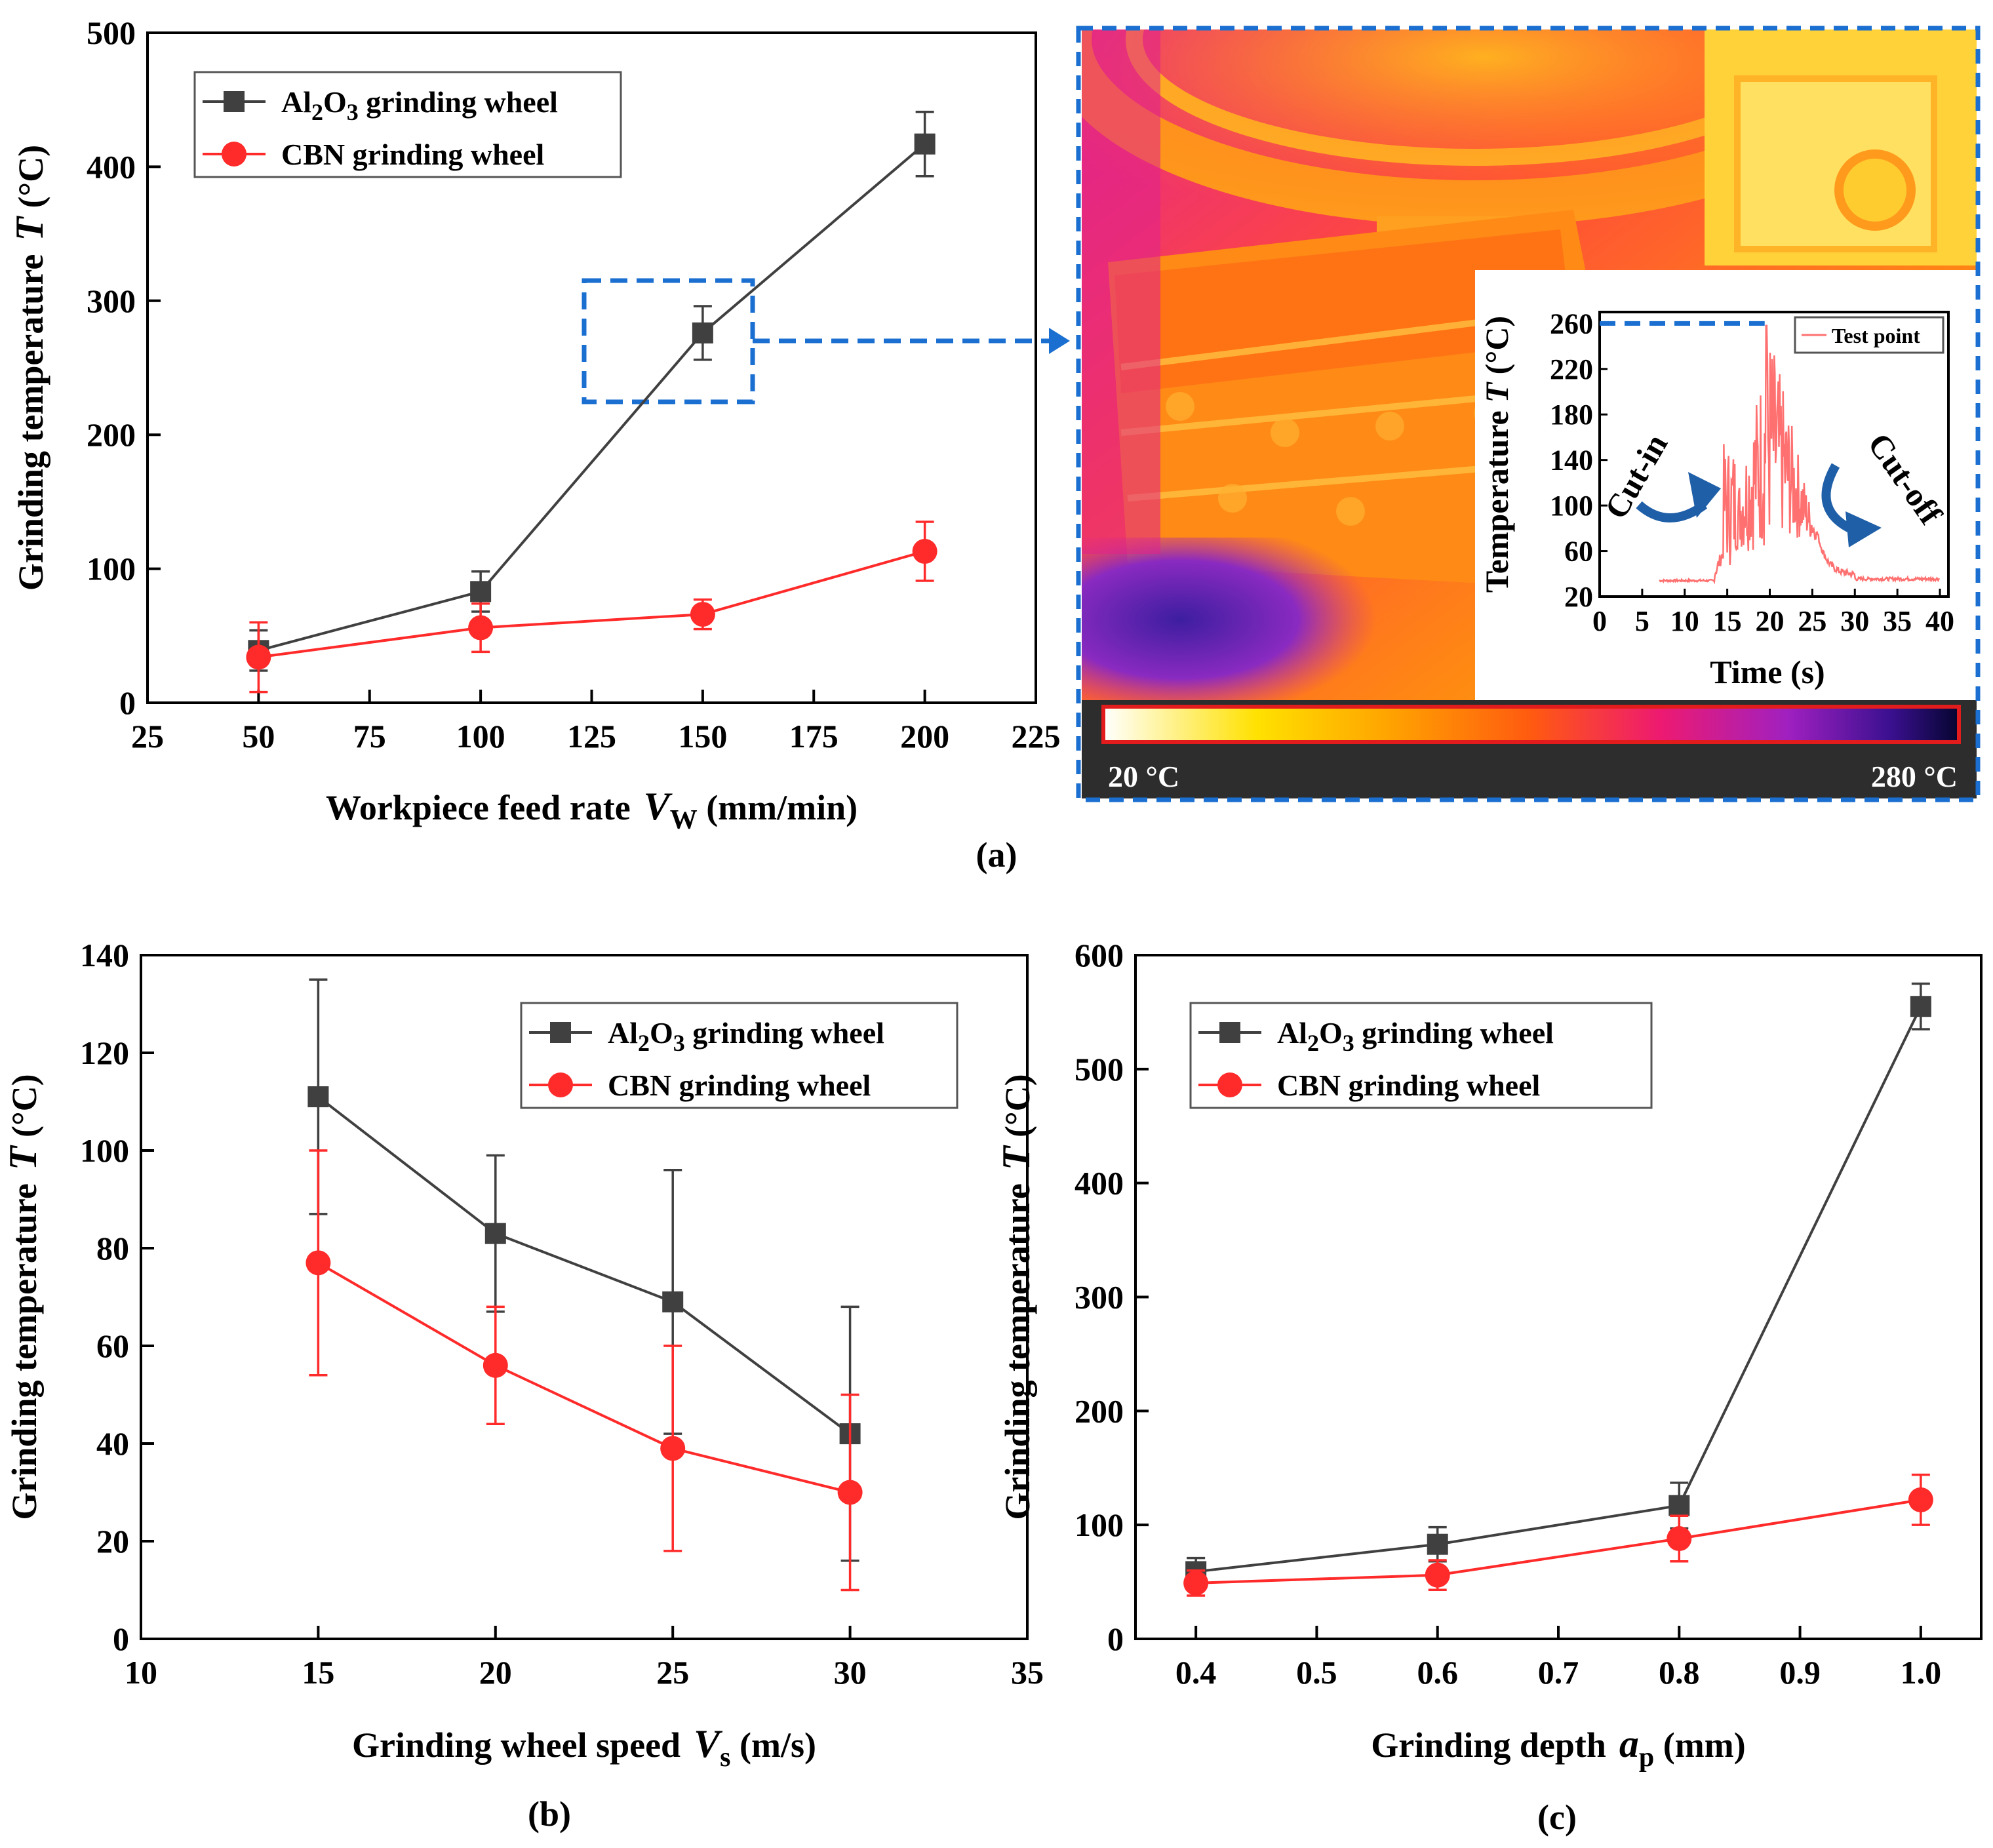  Describe the element at coordinates (412, 154) in the screenshot. I see `legend-label-a: CBN grinding wheel` at that location.